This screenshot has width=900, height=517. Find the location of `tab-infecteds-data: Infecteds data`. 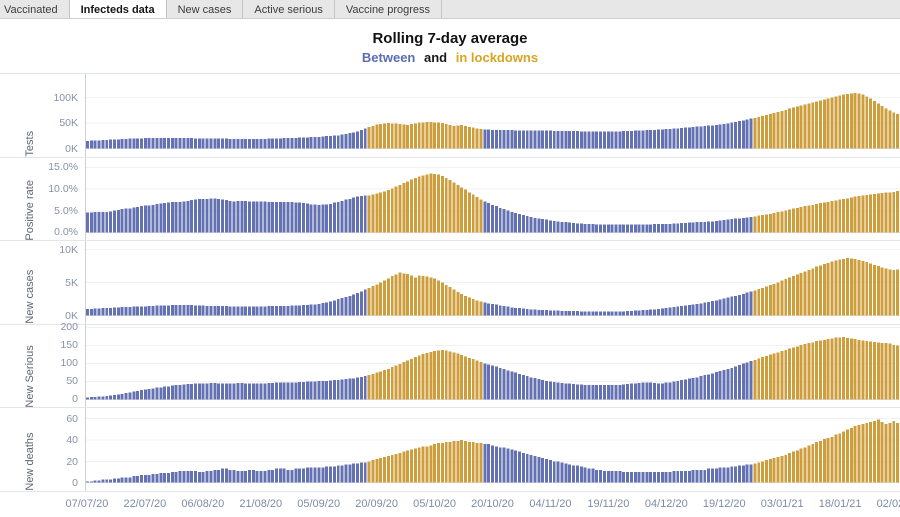

tab-infecteds-data: Infecteds data is located at coordinates (118, 9).